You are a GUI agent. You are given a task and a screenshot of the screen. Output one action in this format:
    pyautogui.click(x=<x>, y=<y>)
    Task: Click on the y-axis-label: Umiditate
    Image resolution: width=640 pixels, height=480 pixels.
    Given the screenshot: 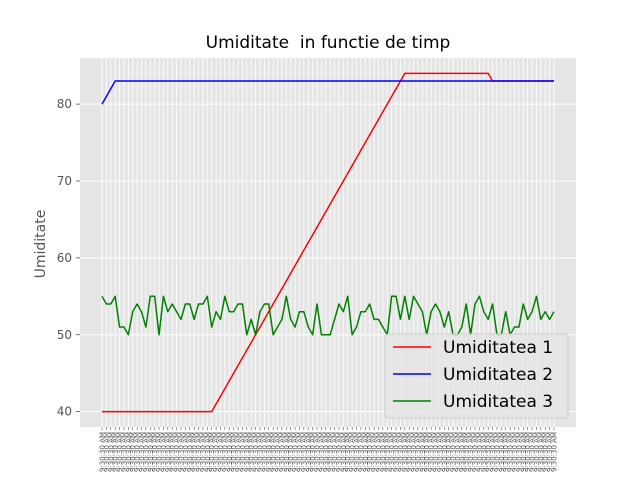 What is the action you would take?
    pyautogui.click(x=41, y=244)
    